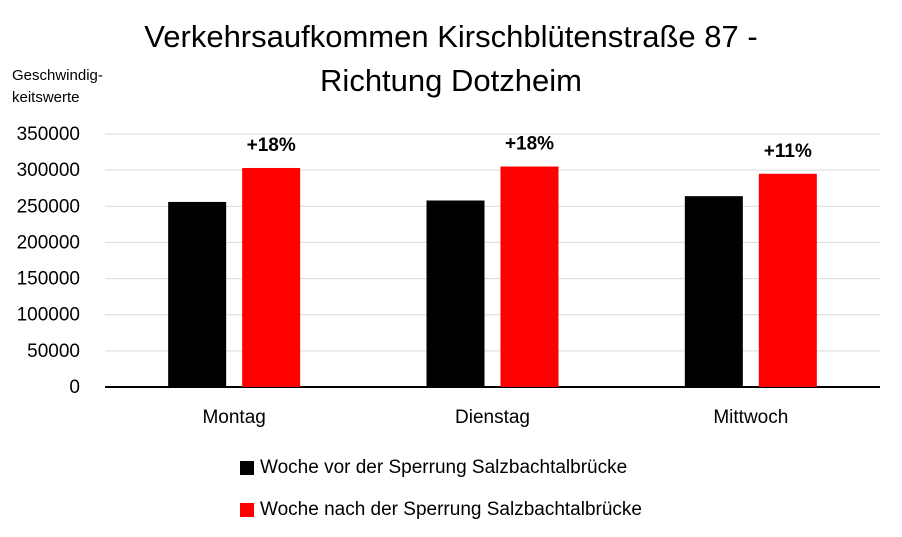 The image size is (902, 537). I want to click on y-tick-label: 0, so click(74, 387).